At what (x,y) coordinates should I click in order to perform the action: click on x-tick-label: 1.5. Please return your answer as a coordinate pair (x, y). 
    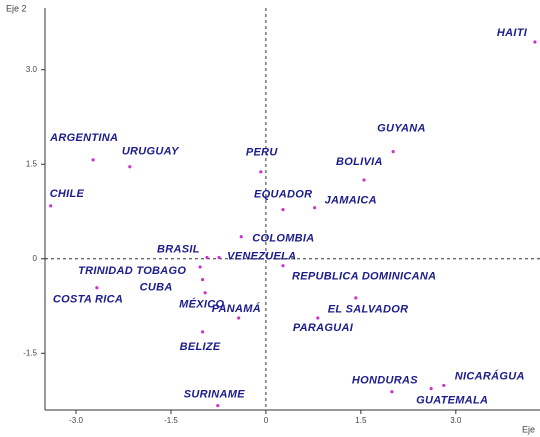
    Looking at the image, I should click on (361, 420).